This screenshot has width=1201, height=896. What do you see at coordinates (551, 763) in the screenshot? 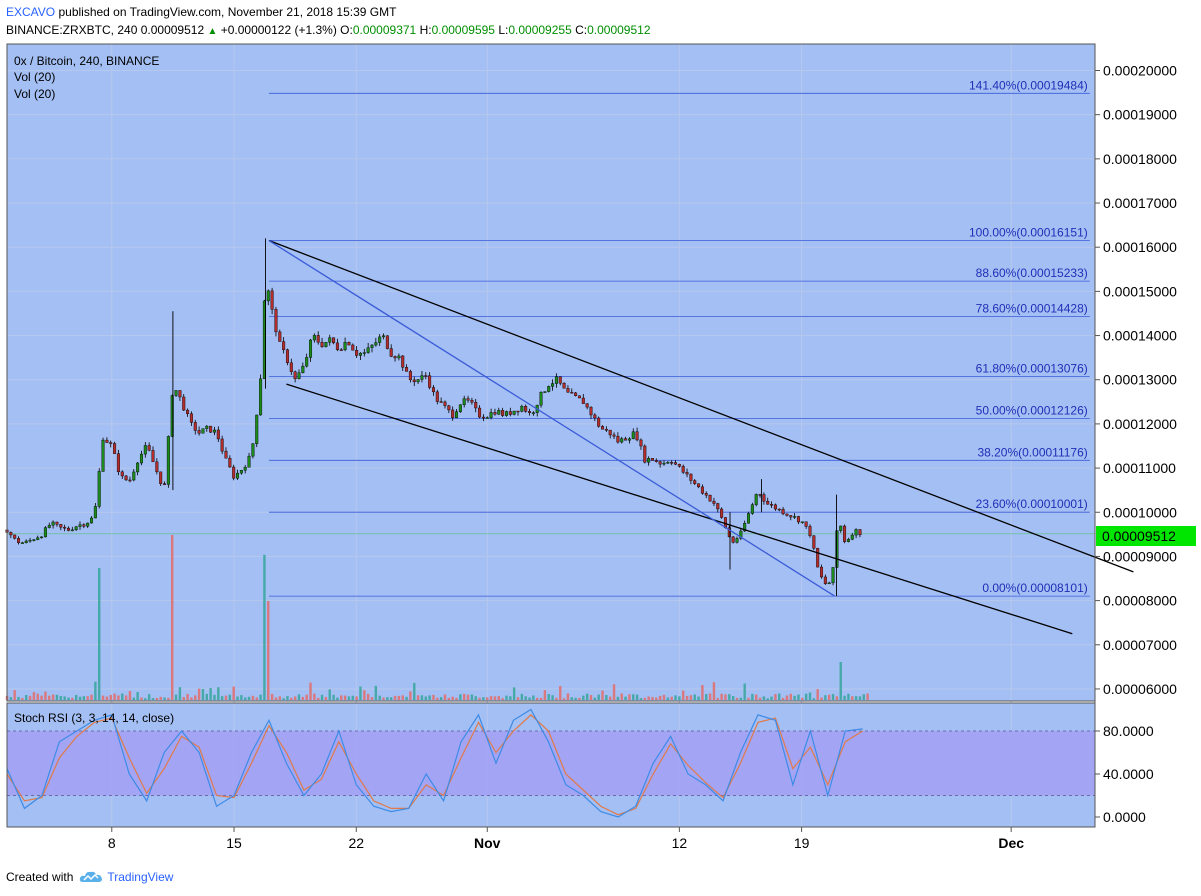
I see `stoch-rsi-band` at bounding box center [551, 763].